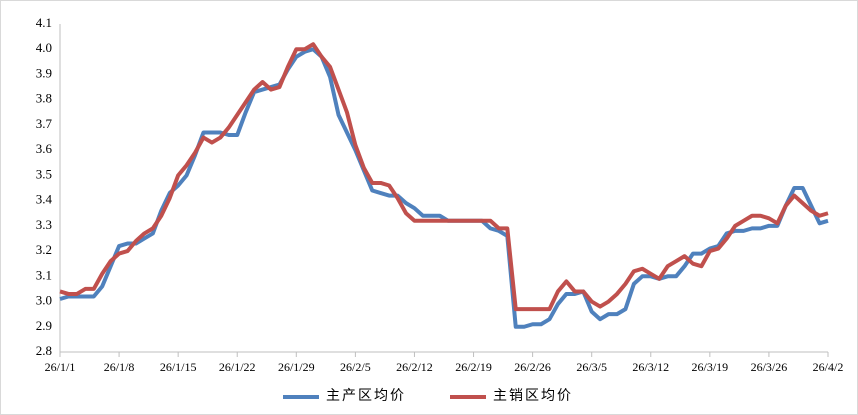 The height and width of the screenshot is (415, 858). Describe the element at coordinates (414, 367) in the screenshot. I see `x-tick-label: 26/2/12` at that location.